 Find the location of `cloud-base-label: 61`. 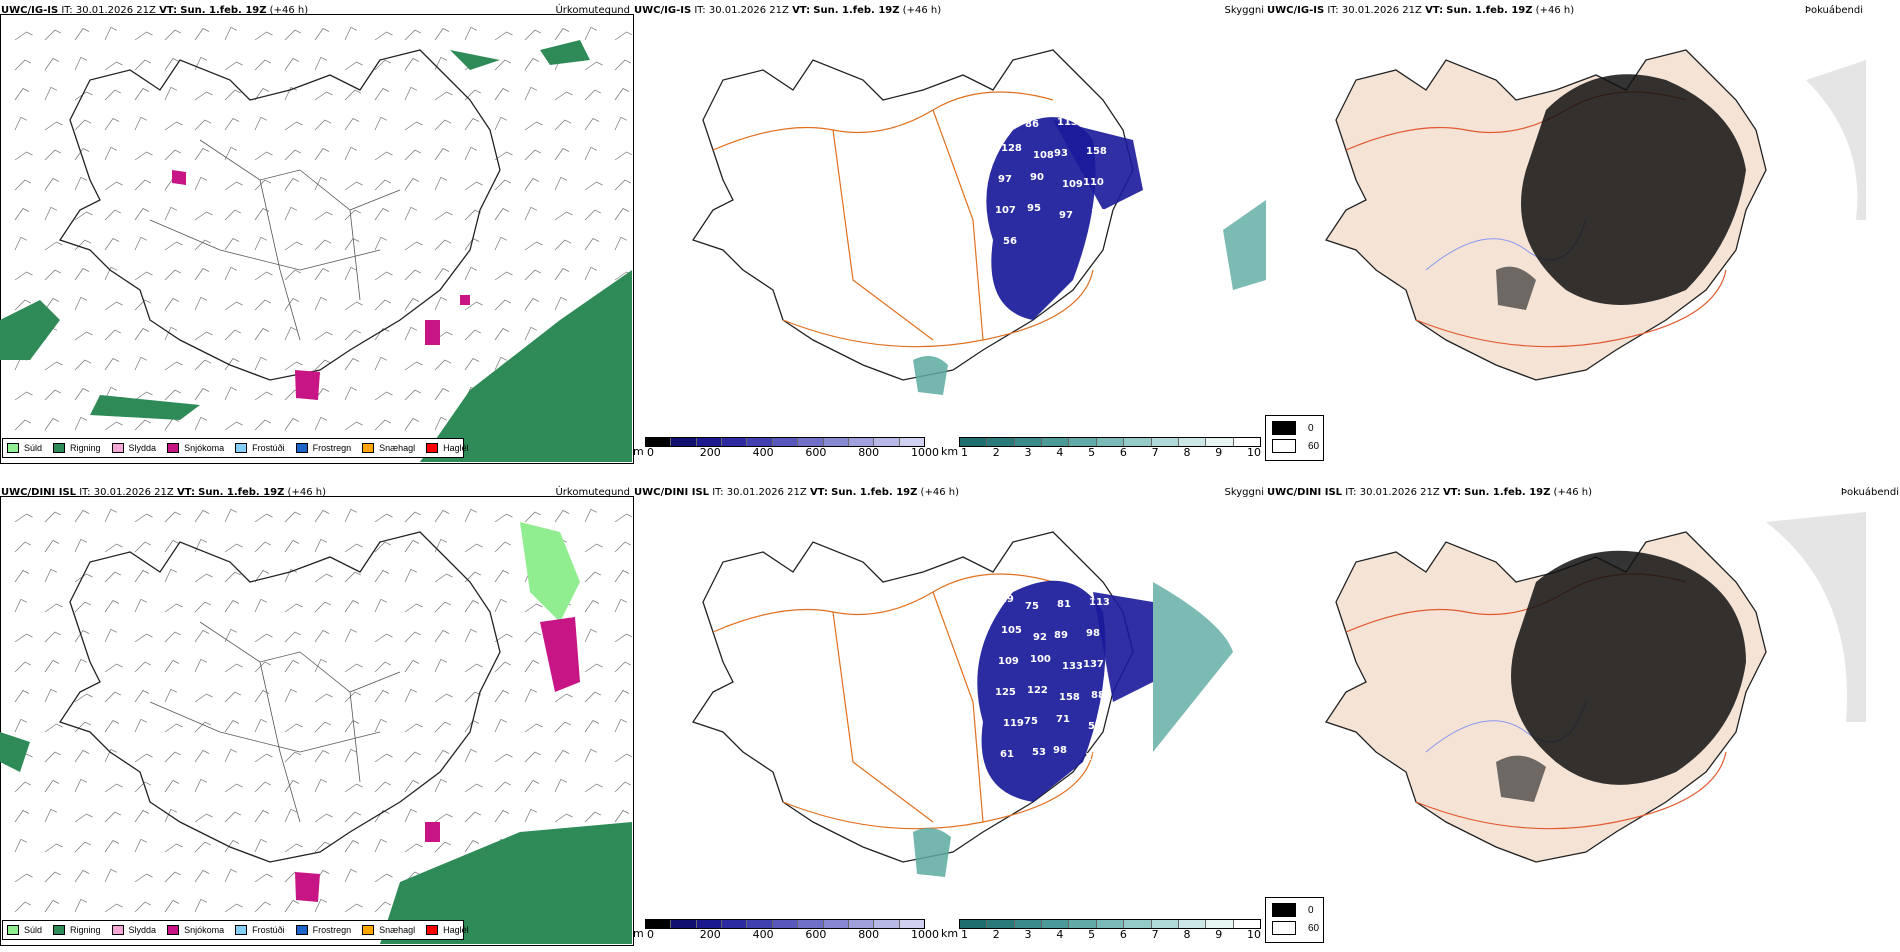

cloud-base-label: 61 is located at coordinates (1007, 754).